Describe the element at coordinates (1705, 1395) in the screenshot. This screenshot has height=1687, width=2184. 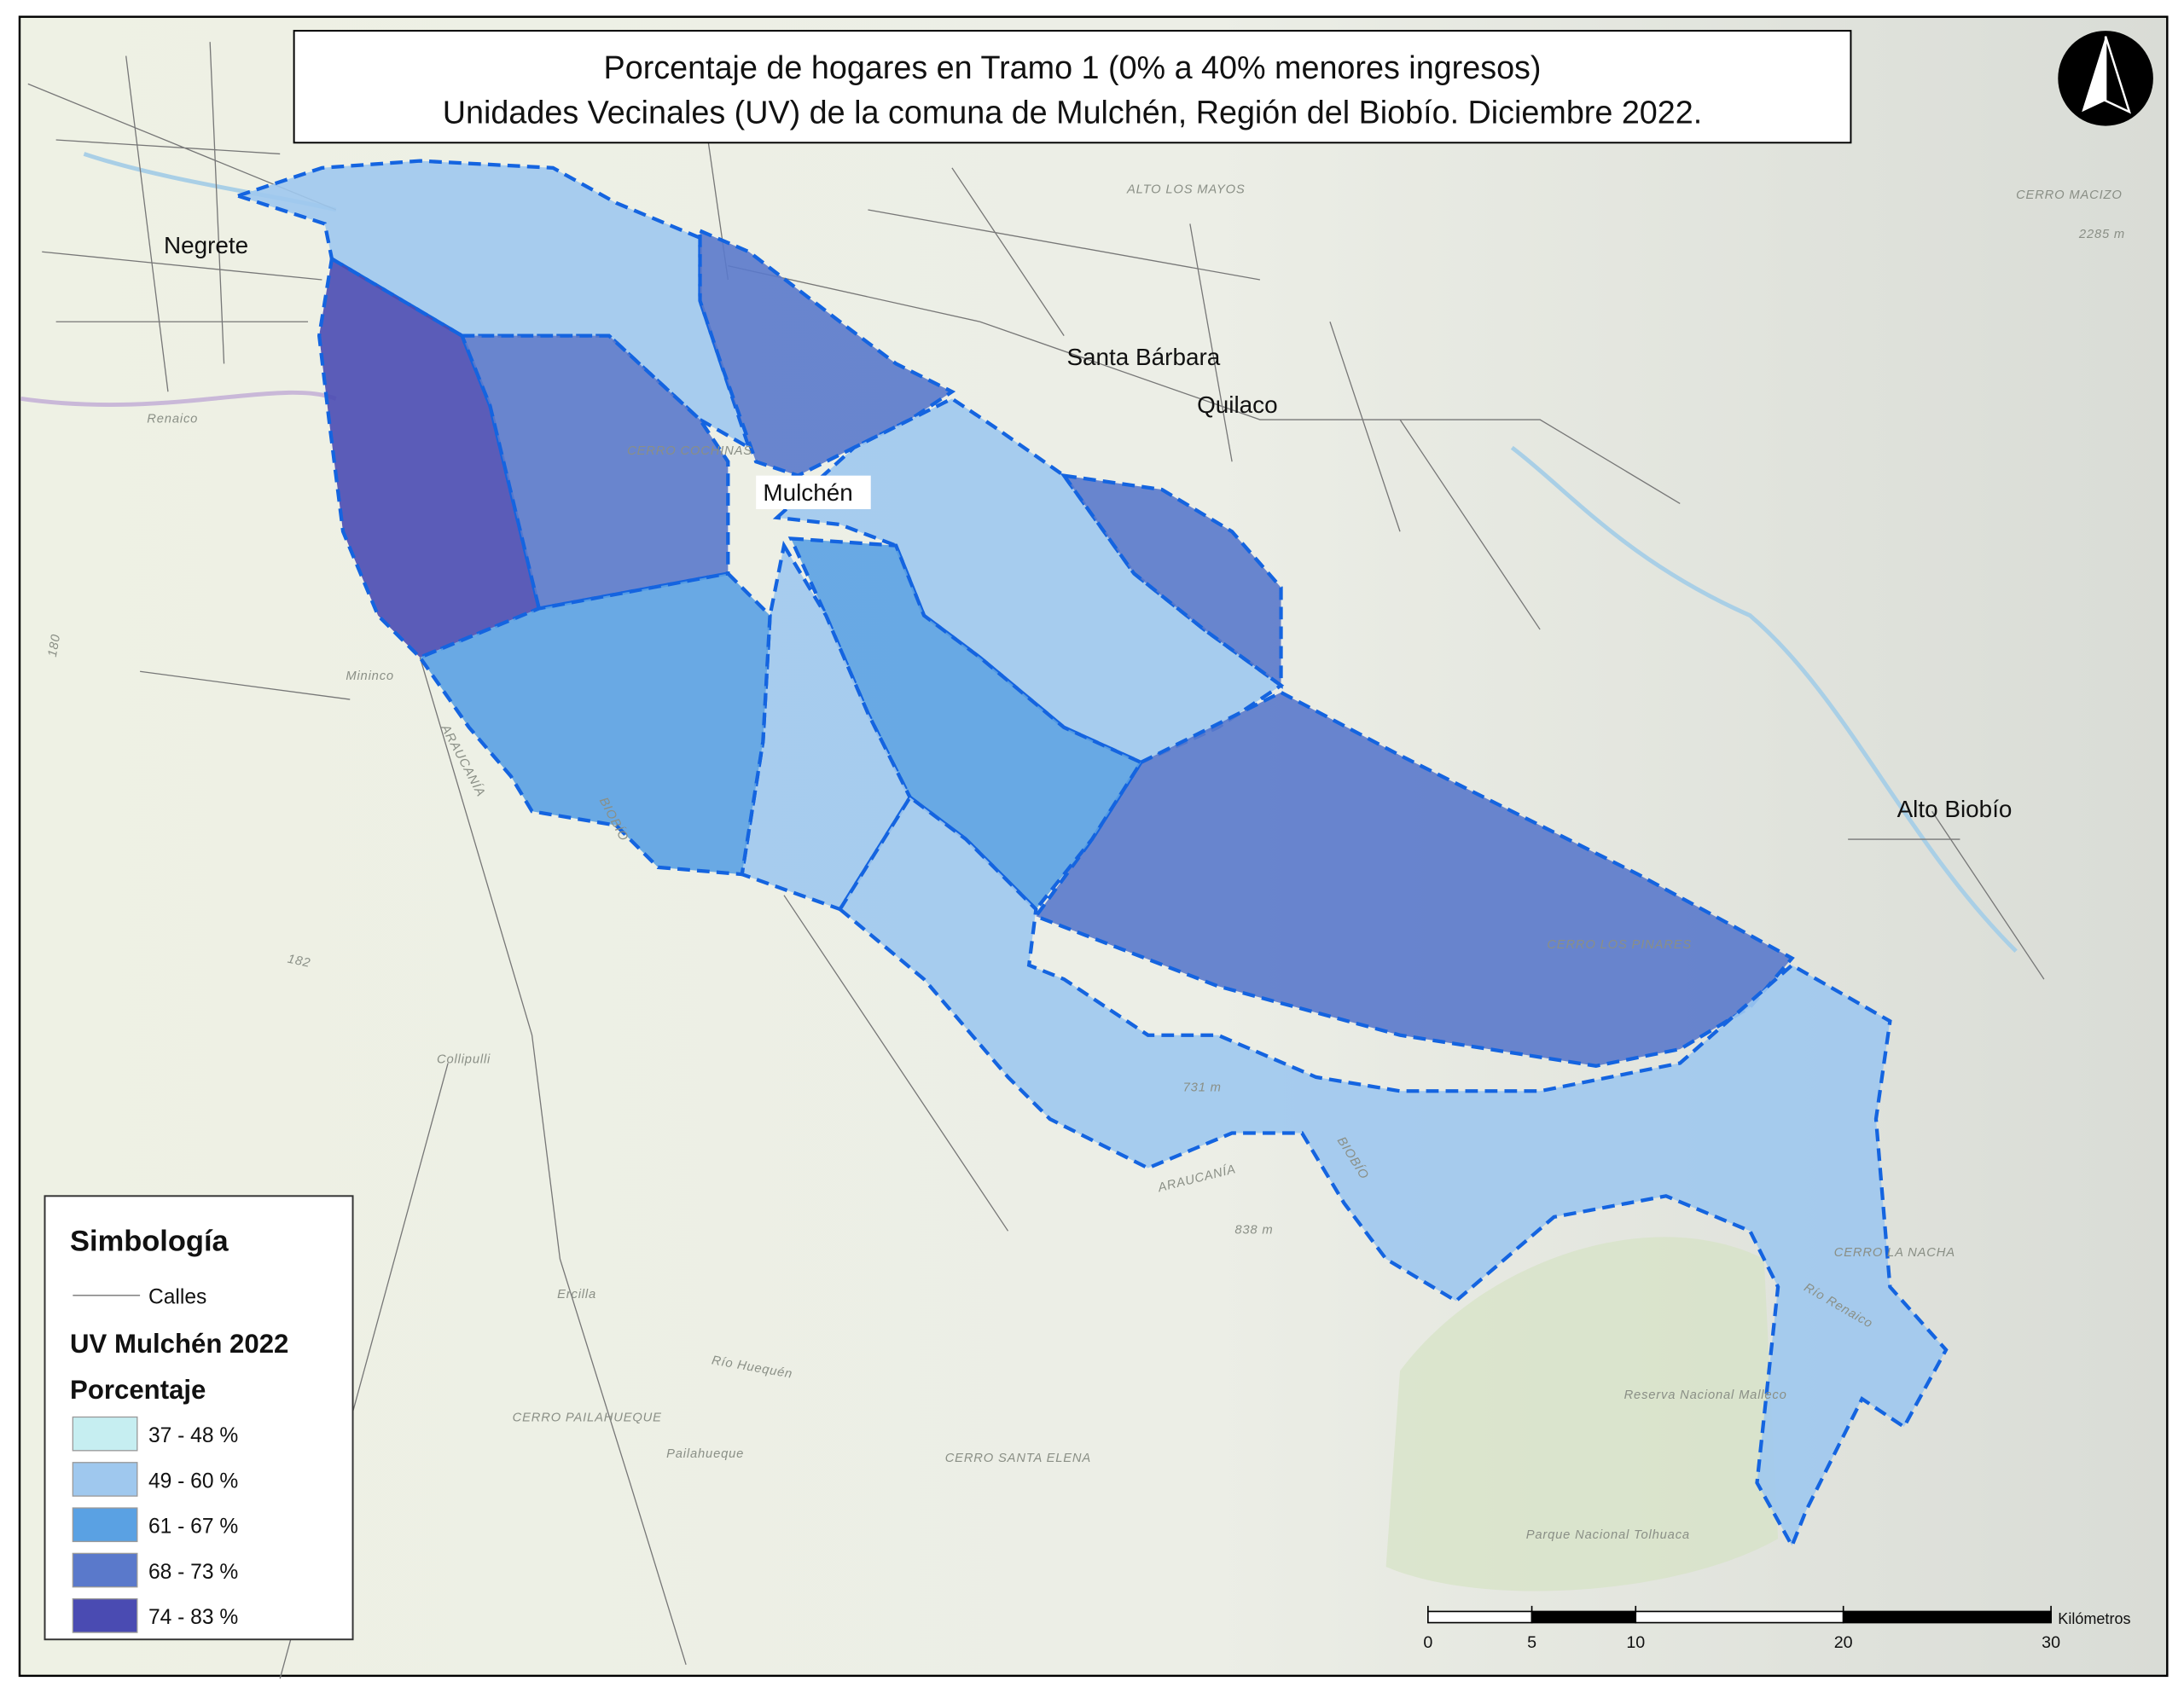
I see `map-label: Reserva Nacional Malleco` at that location.